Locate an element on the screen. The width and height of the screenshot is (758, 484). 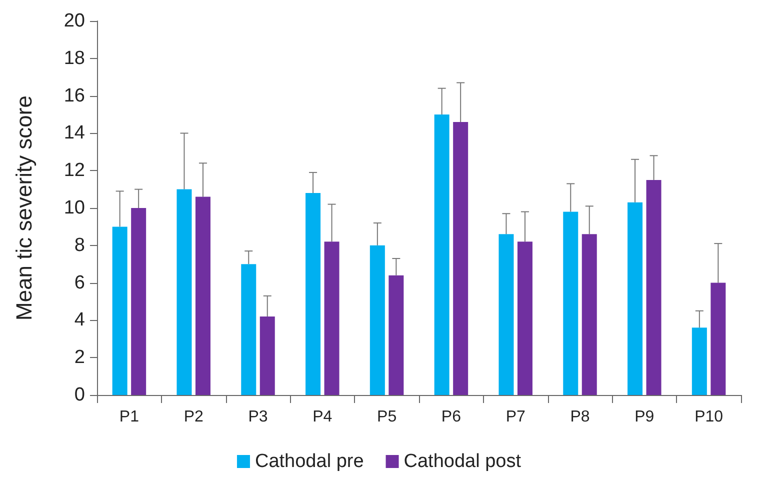
y-tick-label: 8 is located at coordinates (79, 245).